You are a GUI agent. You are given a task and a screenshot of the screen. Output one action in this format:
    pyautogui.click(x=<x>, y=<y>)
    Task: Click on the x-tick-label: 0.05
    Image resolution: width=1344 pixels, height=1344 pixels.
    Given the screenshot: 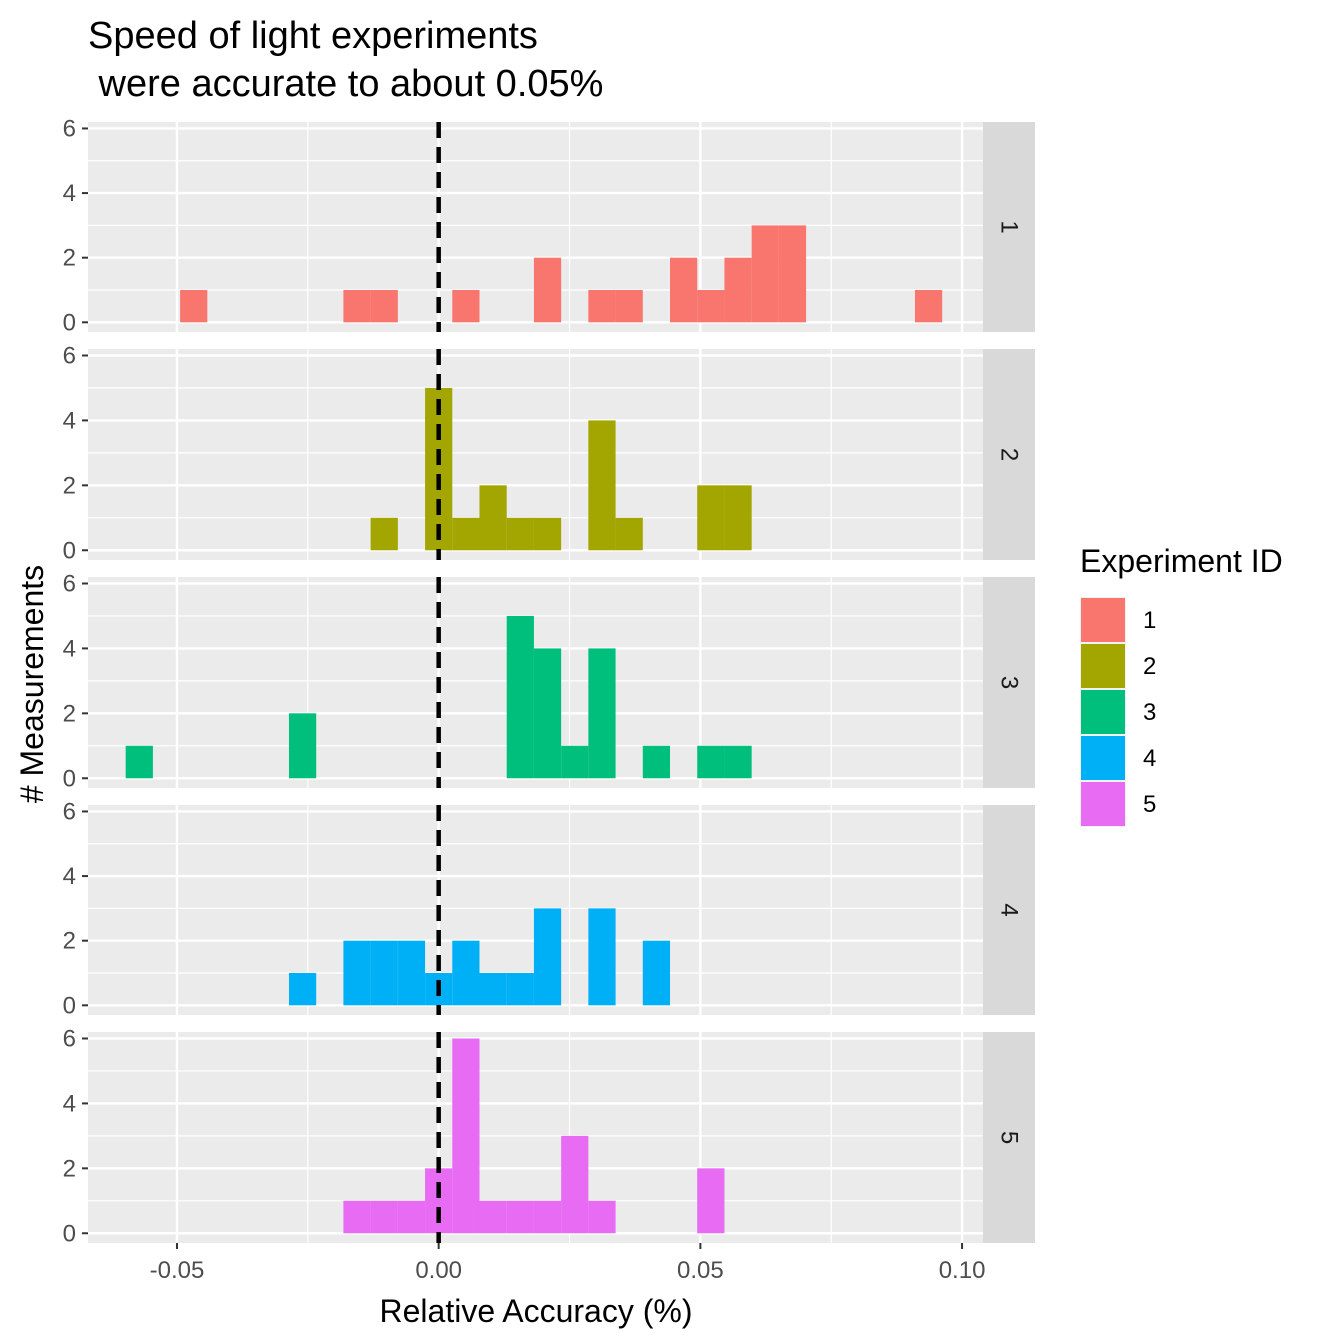 What is the action you would take?
    pyautogui.click(x=700, y=1270)
    